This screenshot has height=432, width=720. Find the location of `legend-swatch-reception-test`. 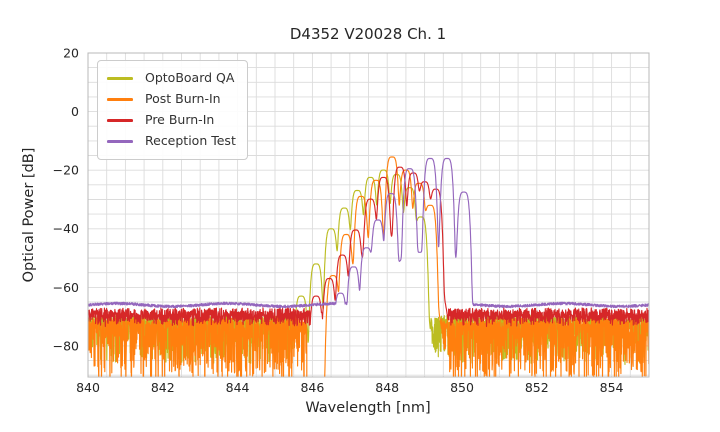

legend-swatch-reception-test is located at coordinates (120, 141).